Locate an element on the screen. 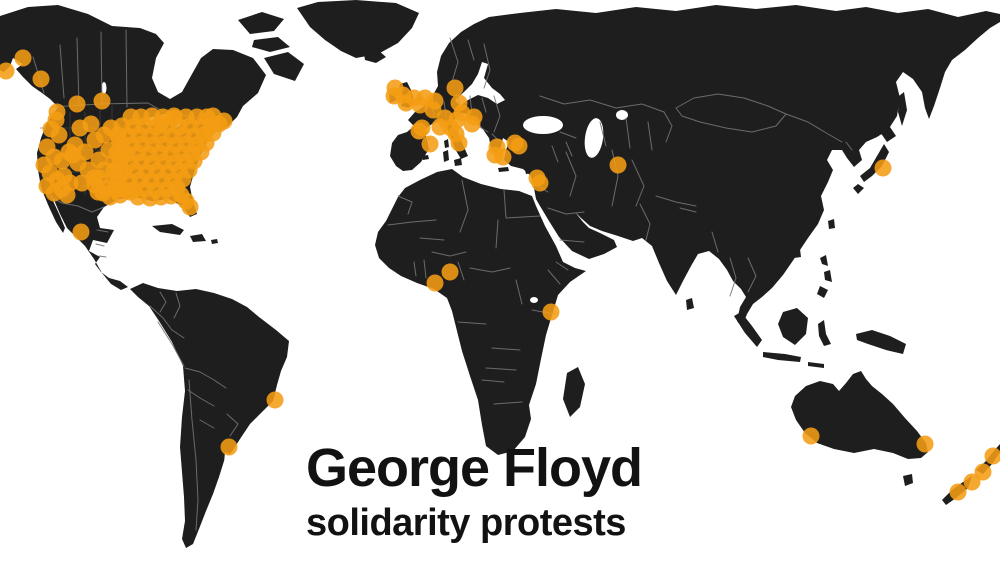 The height and width of the screenshot is (562, 1000). lake-winnipeg is located at coordinates (104, 88).